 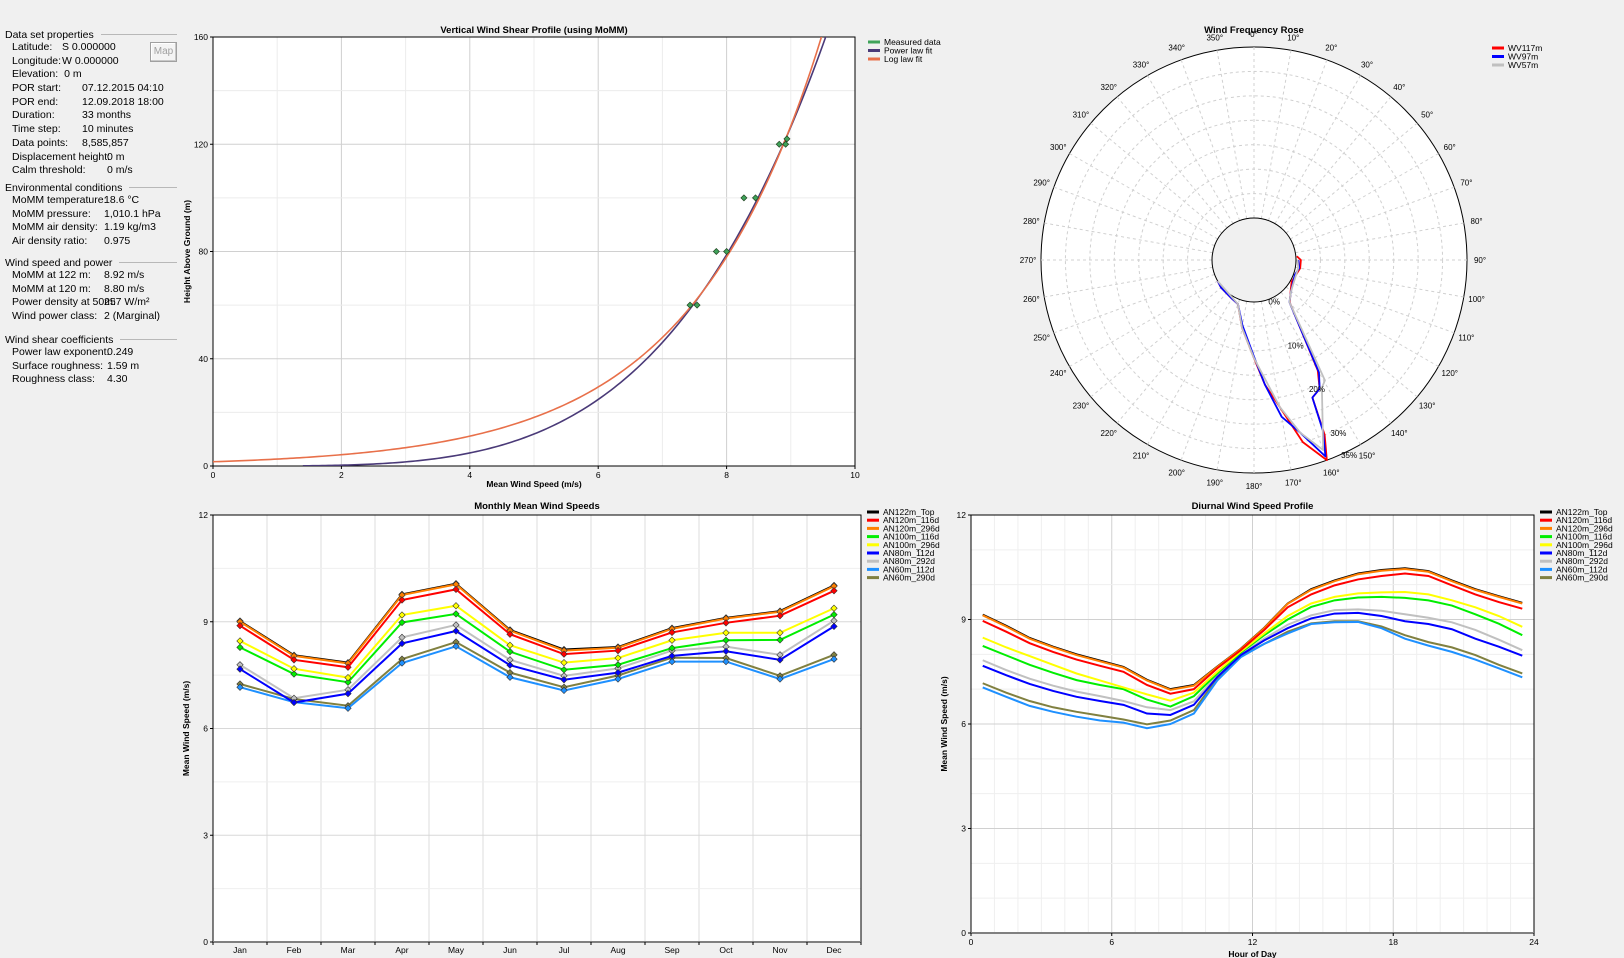 What do you see at coordinates (91, 89) in the screenshot?
I see `property-row: POR start: 07.12.2015 04:10` at bounding box center [91, 89].